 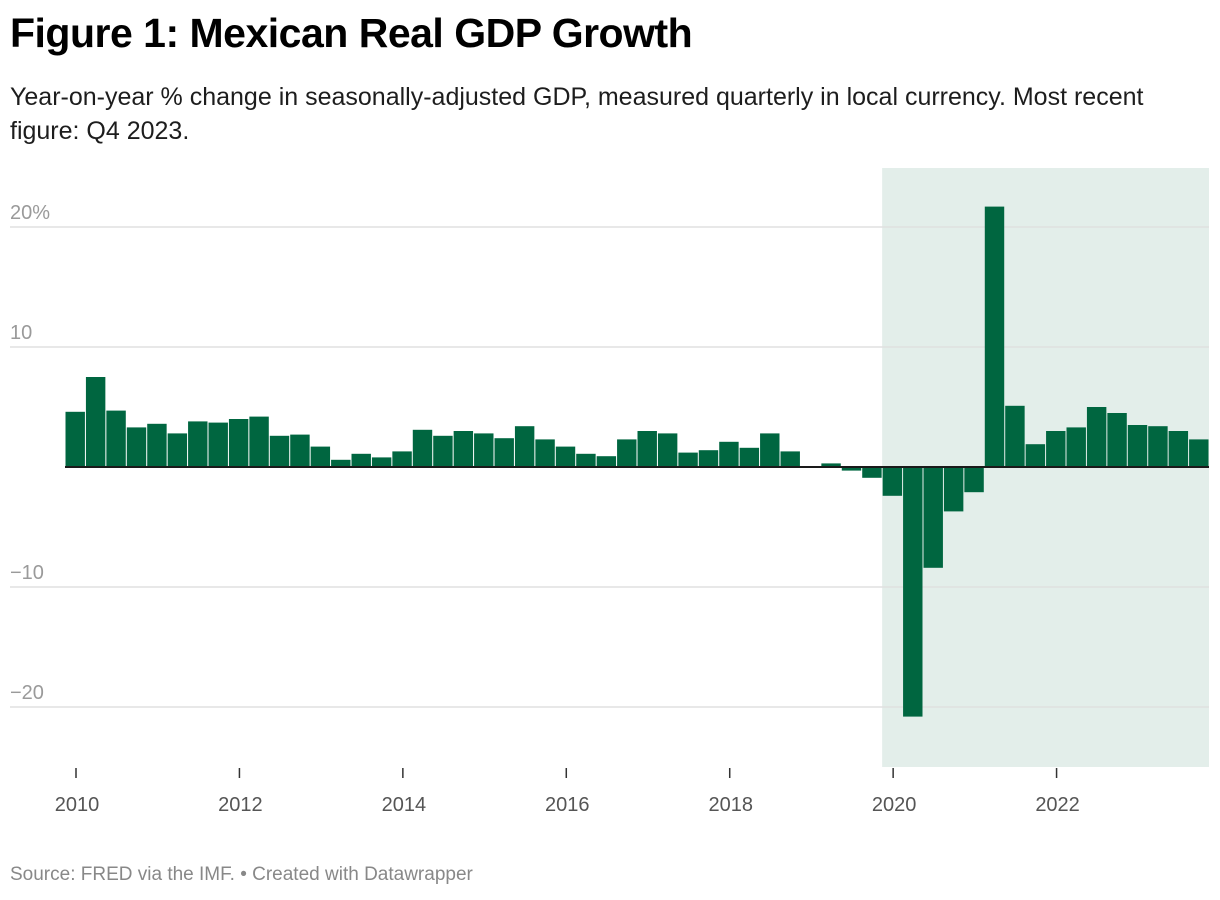 I want to click on bar: 2023 Q3: 3%, so click(x=1178, y=449).